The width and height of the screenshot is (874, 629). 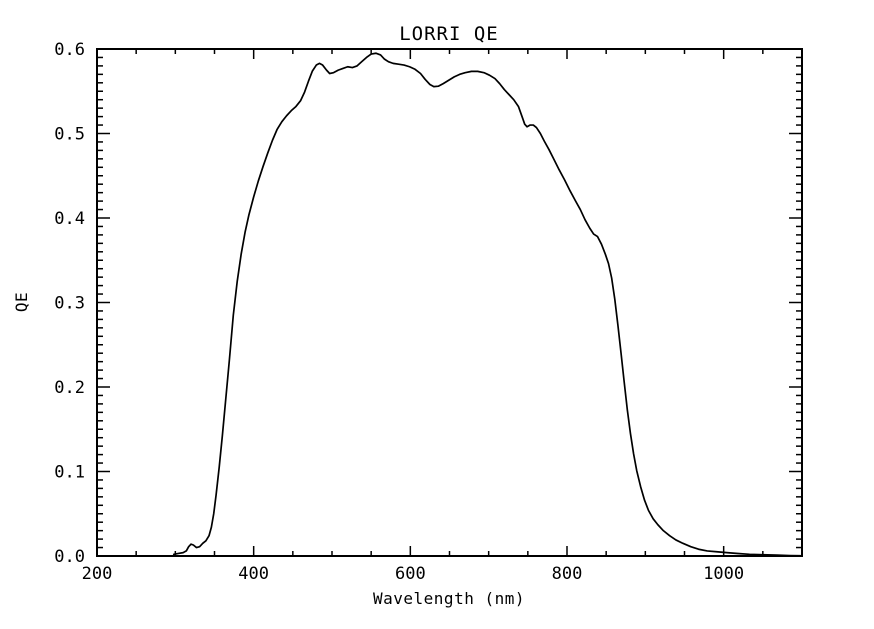 I want to click on x-axis-label: Wavelength (nm), so click(x=449, y=598).